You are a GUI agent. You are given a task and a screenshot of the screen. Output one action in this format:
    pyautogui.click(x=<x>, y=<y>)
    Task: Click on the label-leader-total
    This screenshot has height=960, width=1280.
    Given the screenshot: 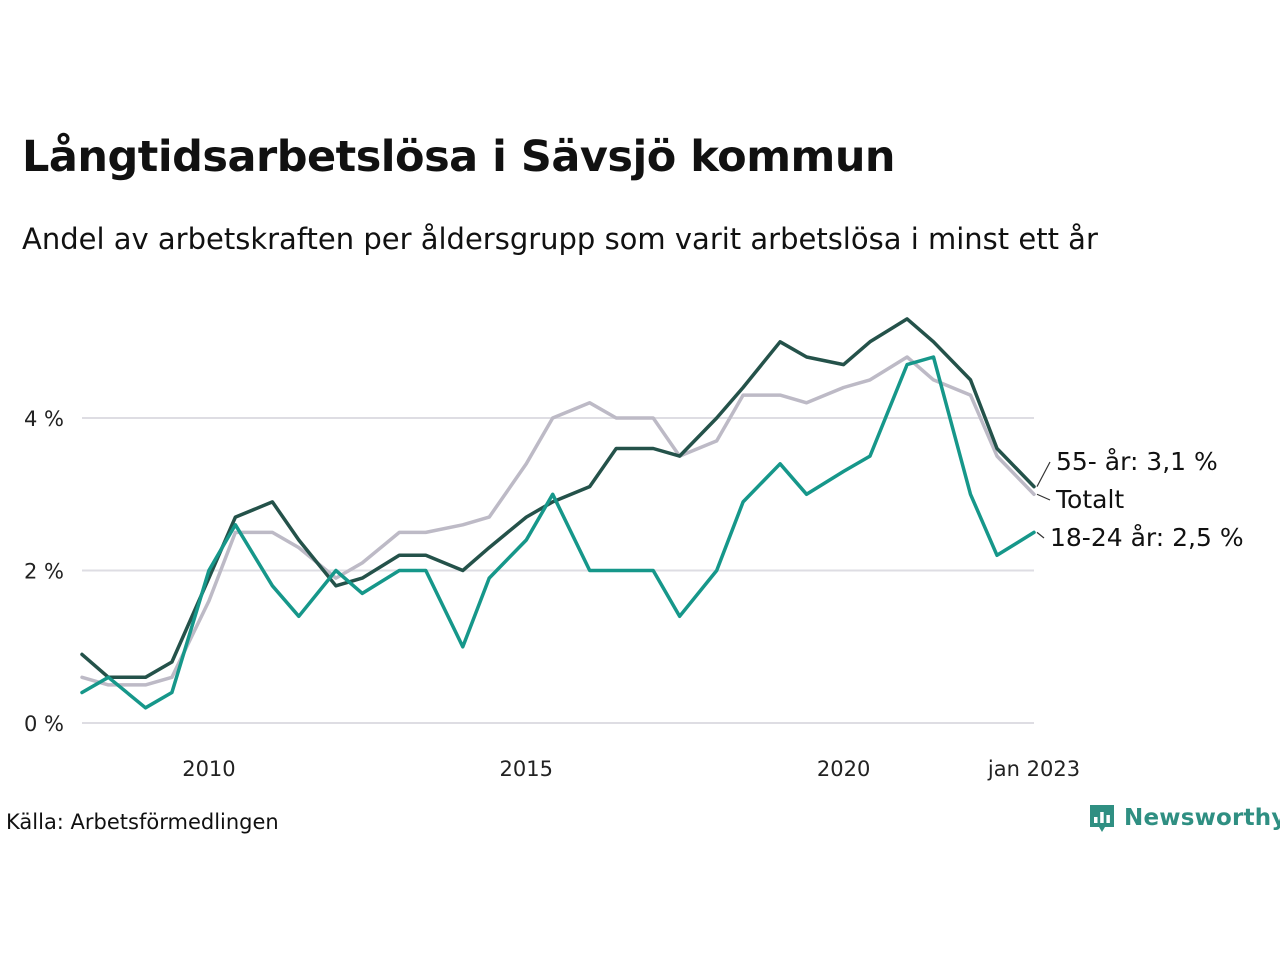 What is the action you would take?
    pyautogui.click(x=1043, y=497)
    